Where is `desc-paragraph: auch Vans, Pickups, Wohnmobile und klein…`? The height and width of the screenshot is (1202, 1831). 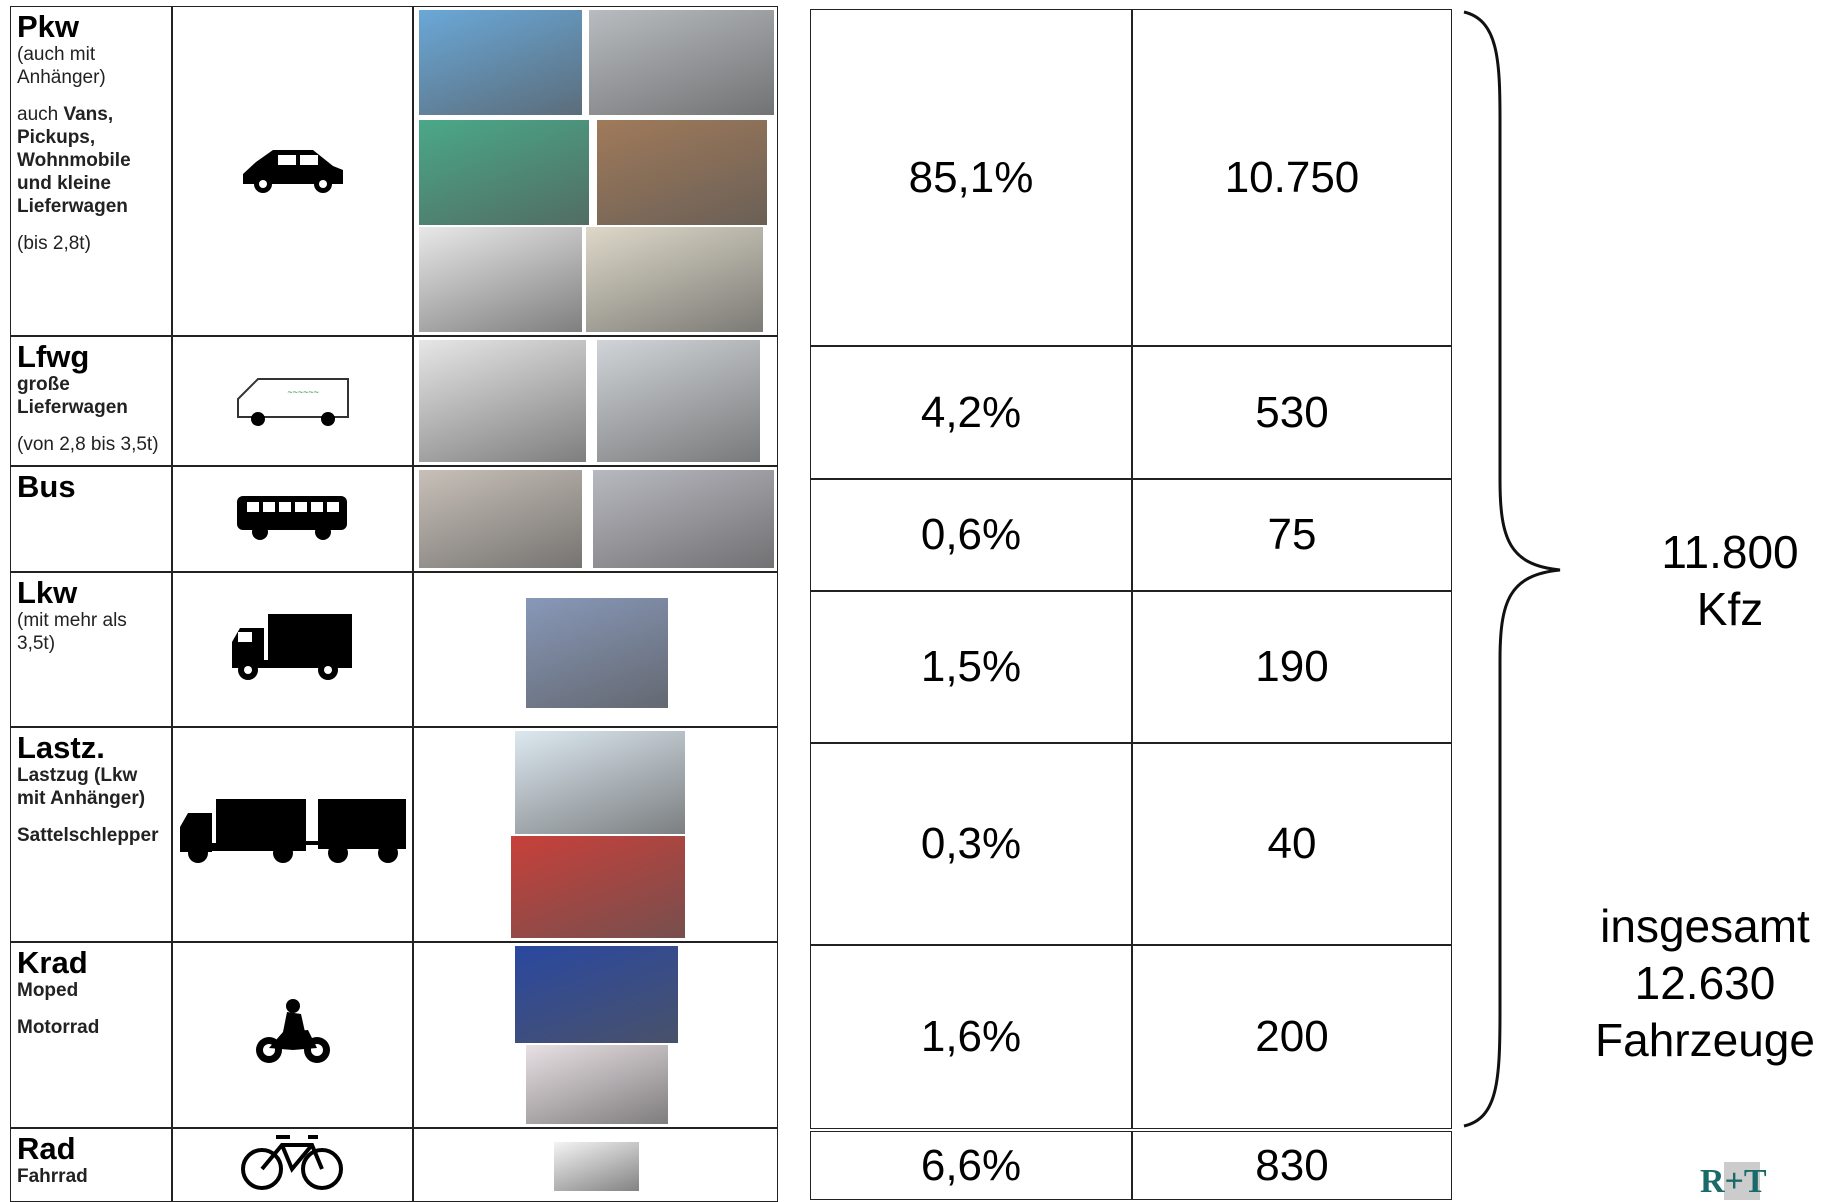
desc-paragraph: auch Vans, Pickups, Wohnmobile und klein… is located at coordinates (91, 160).